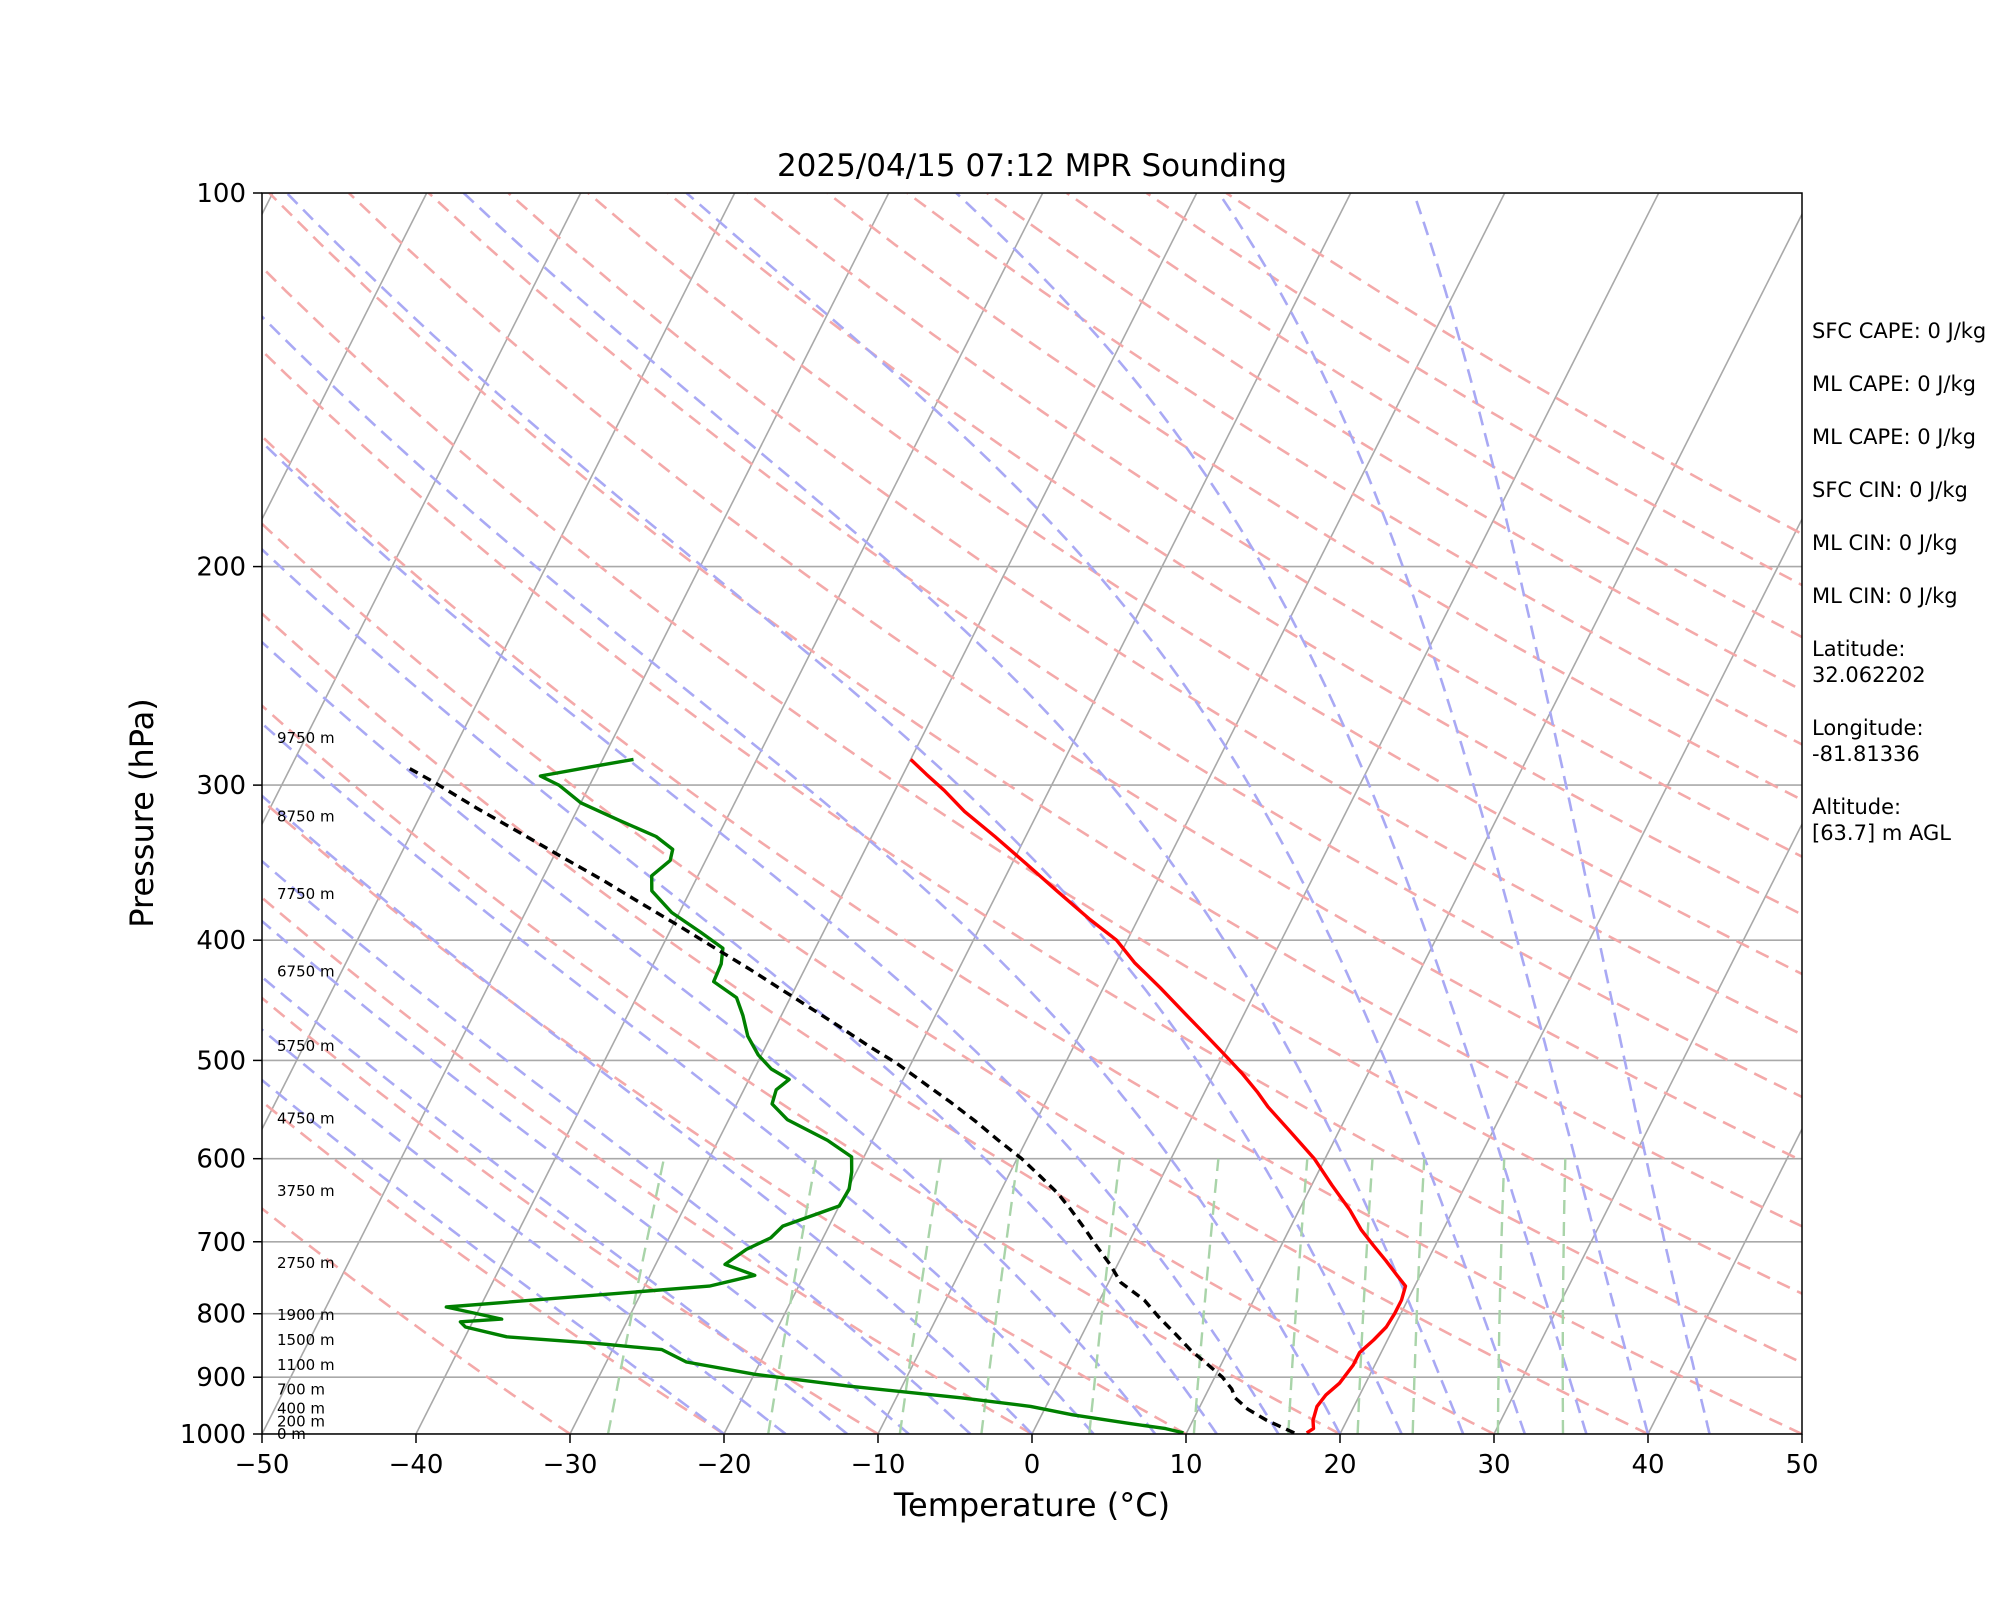 Image resolution: width=2000 pixels, height=1600 pixels. Describe the element at coordinates (1032, 1465) in the screenshot. I see `x-tick-label: 0` at that location.